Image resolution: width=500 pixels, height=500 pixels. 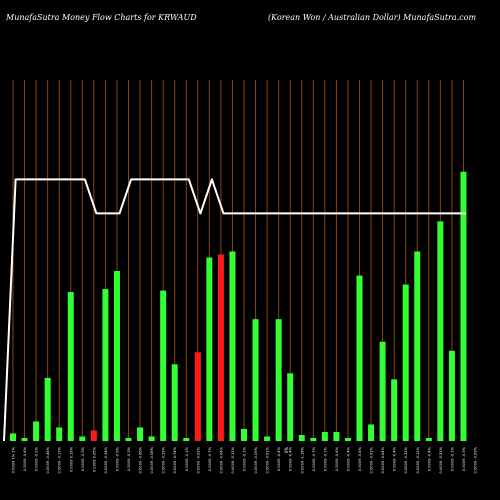 I want to click on x-tick-label: 0.0009 -0.34%, so click(x=106, y=459).